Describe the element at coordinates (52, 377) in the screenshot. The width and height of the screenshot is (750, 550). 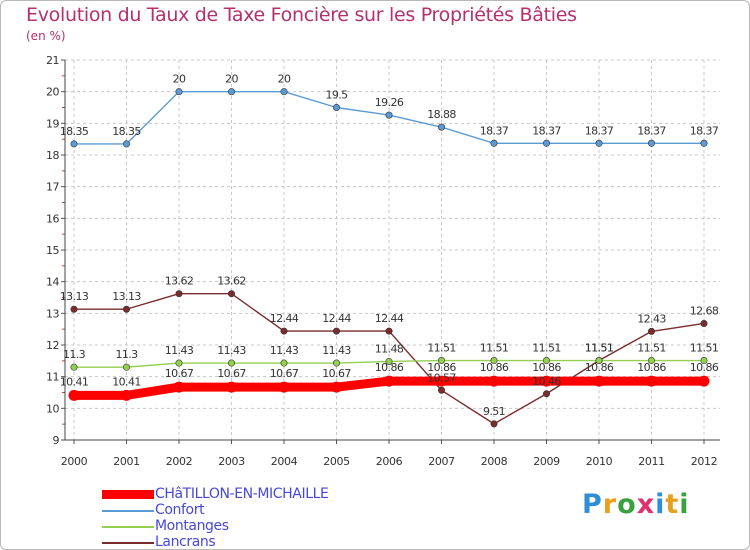
I see `y-tick-label: 11` at that location.